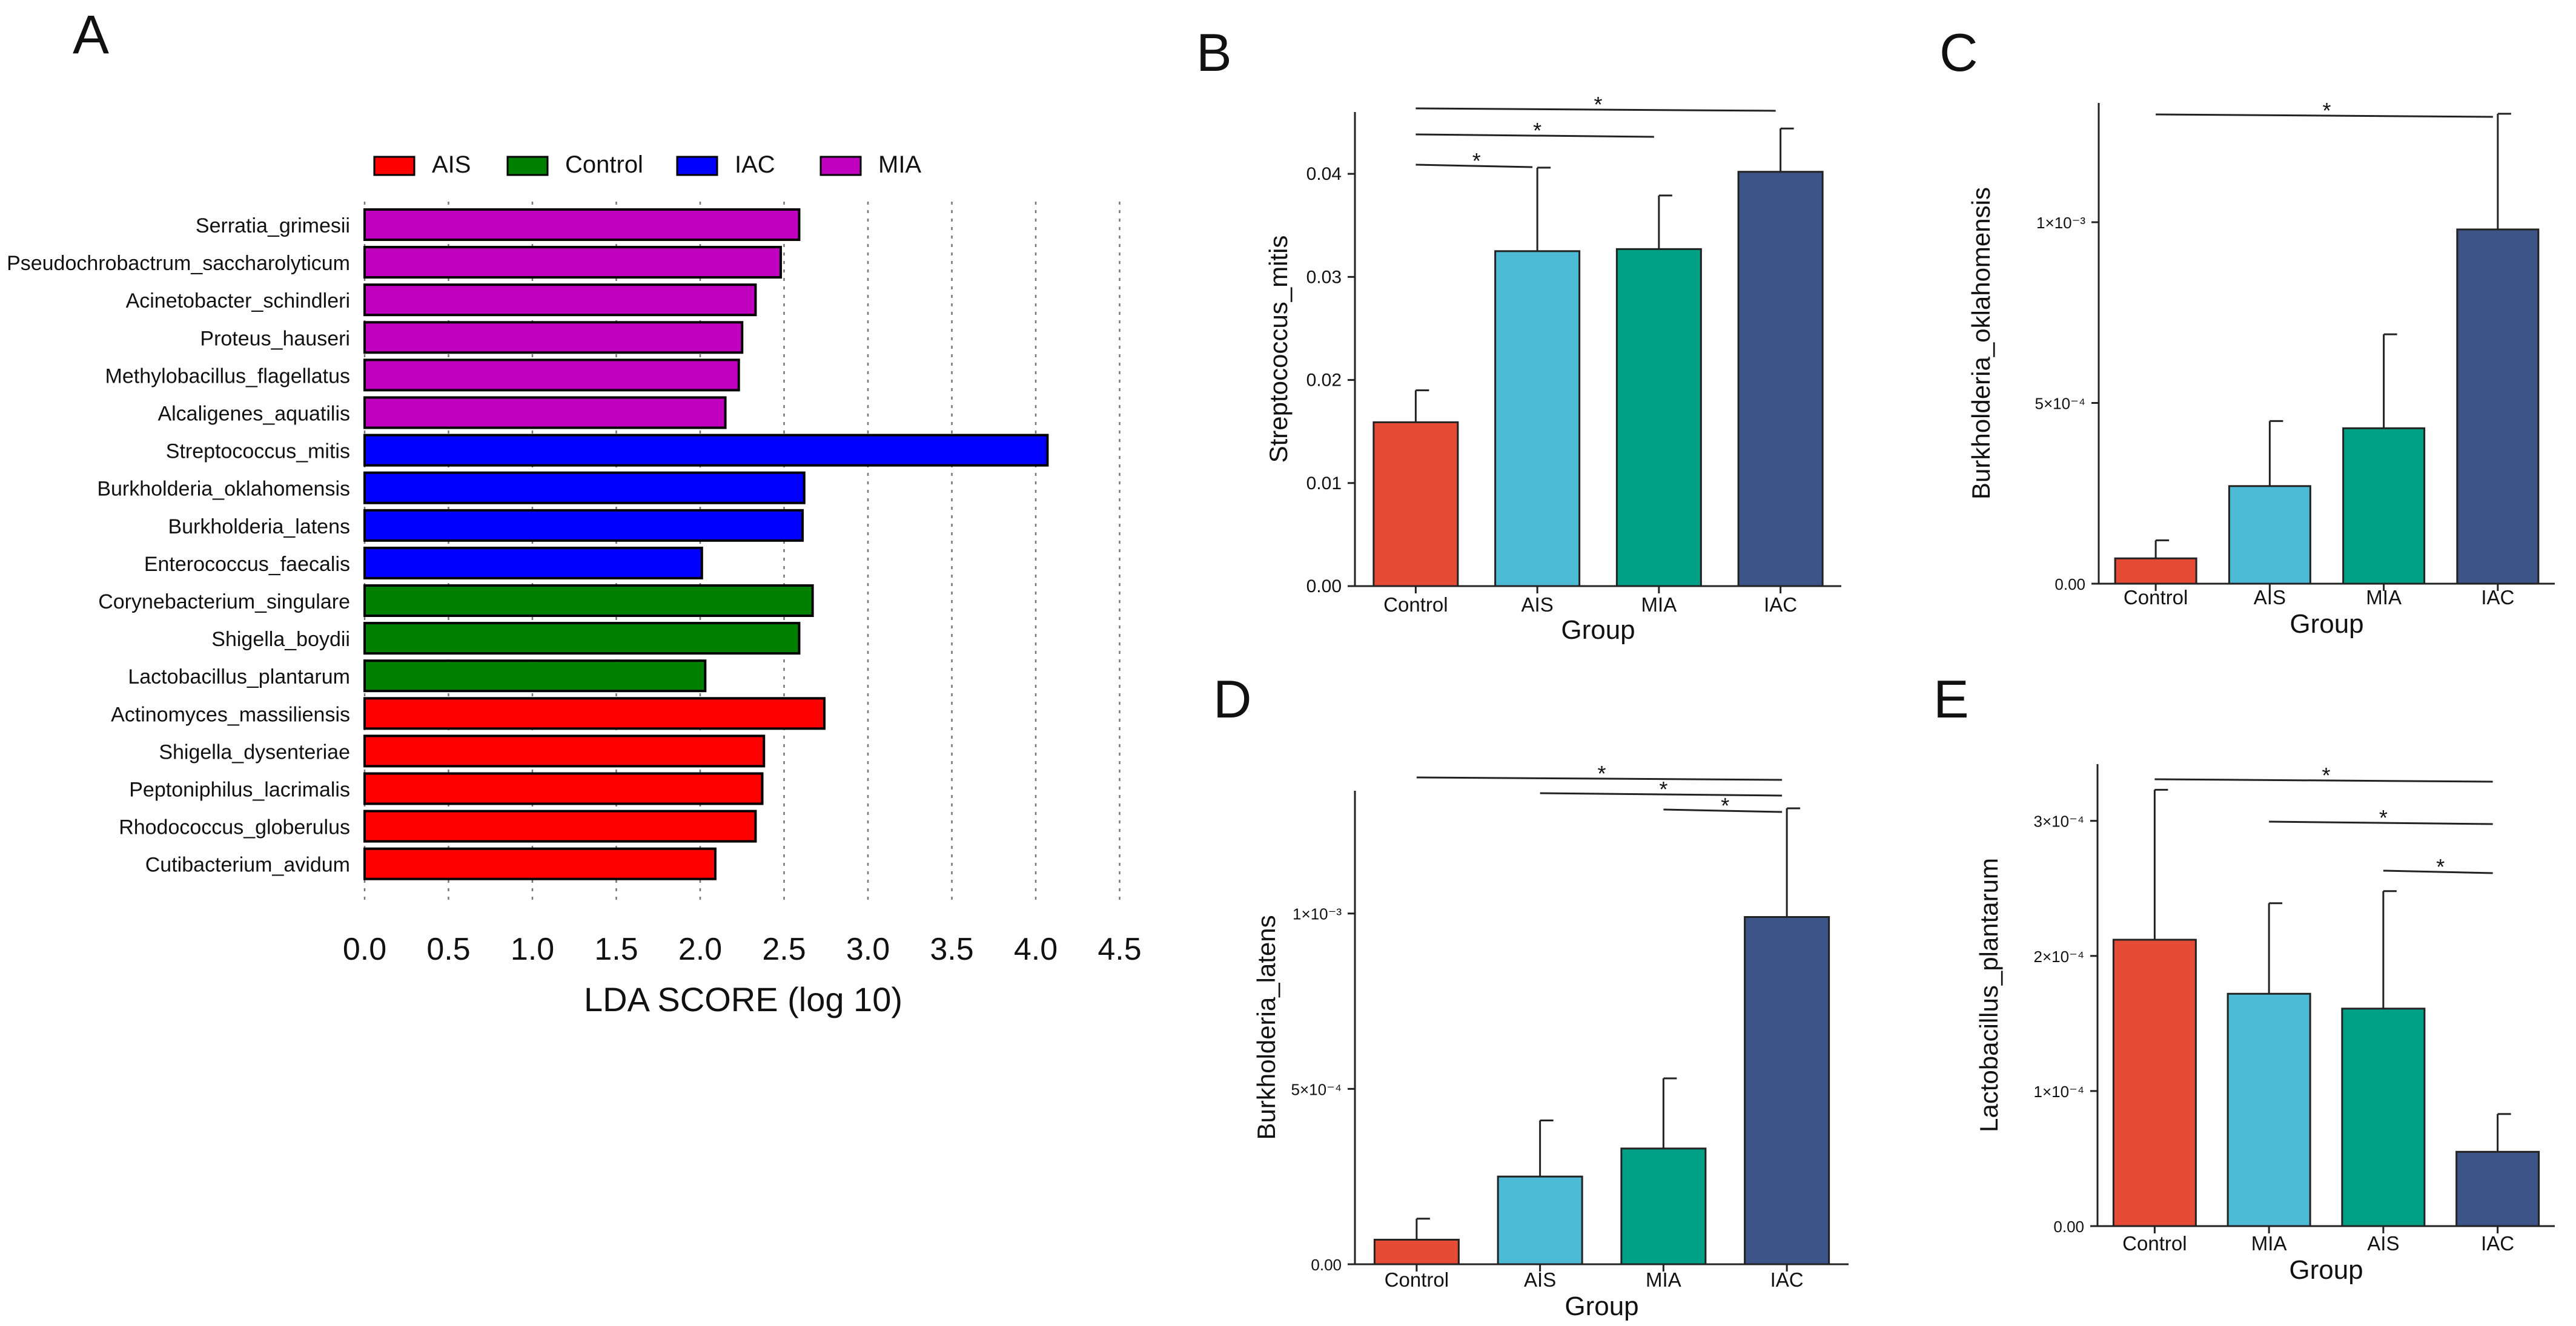 This screenshot has width=2576, height=1326. I want to click on bar-control, so click(2155, 571).